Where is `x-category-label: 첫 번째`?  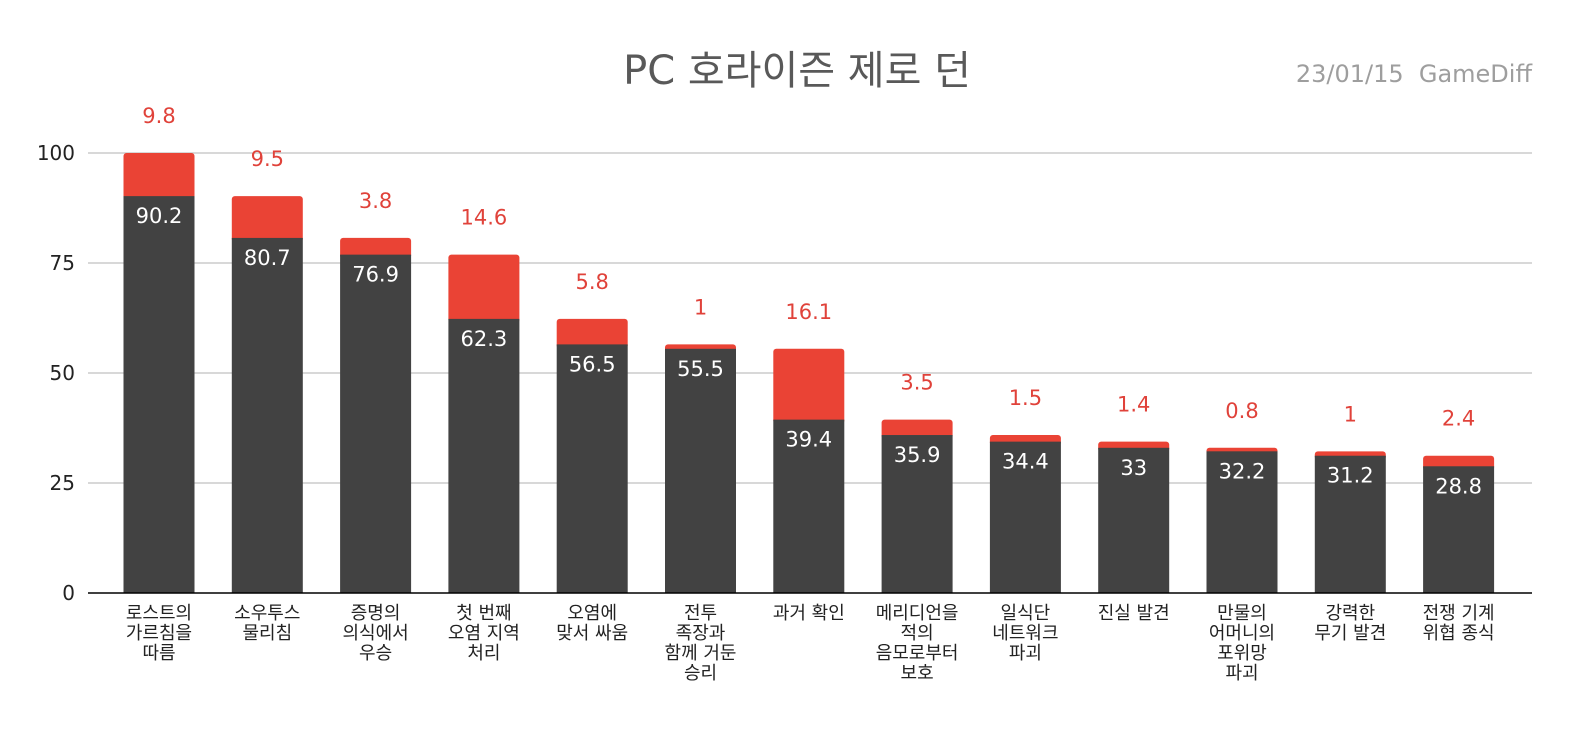
x-category-label: 첫 번째 is located at coordinates (483, 613).